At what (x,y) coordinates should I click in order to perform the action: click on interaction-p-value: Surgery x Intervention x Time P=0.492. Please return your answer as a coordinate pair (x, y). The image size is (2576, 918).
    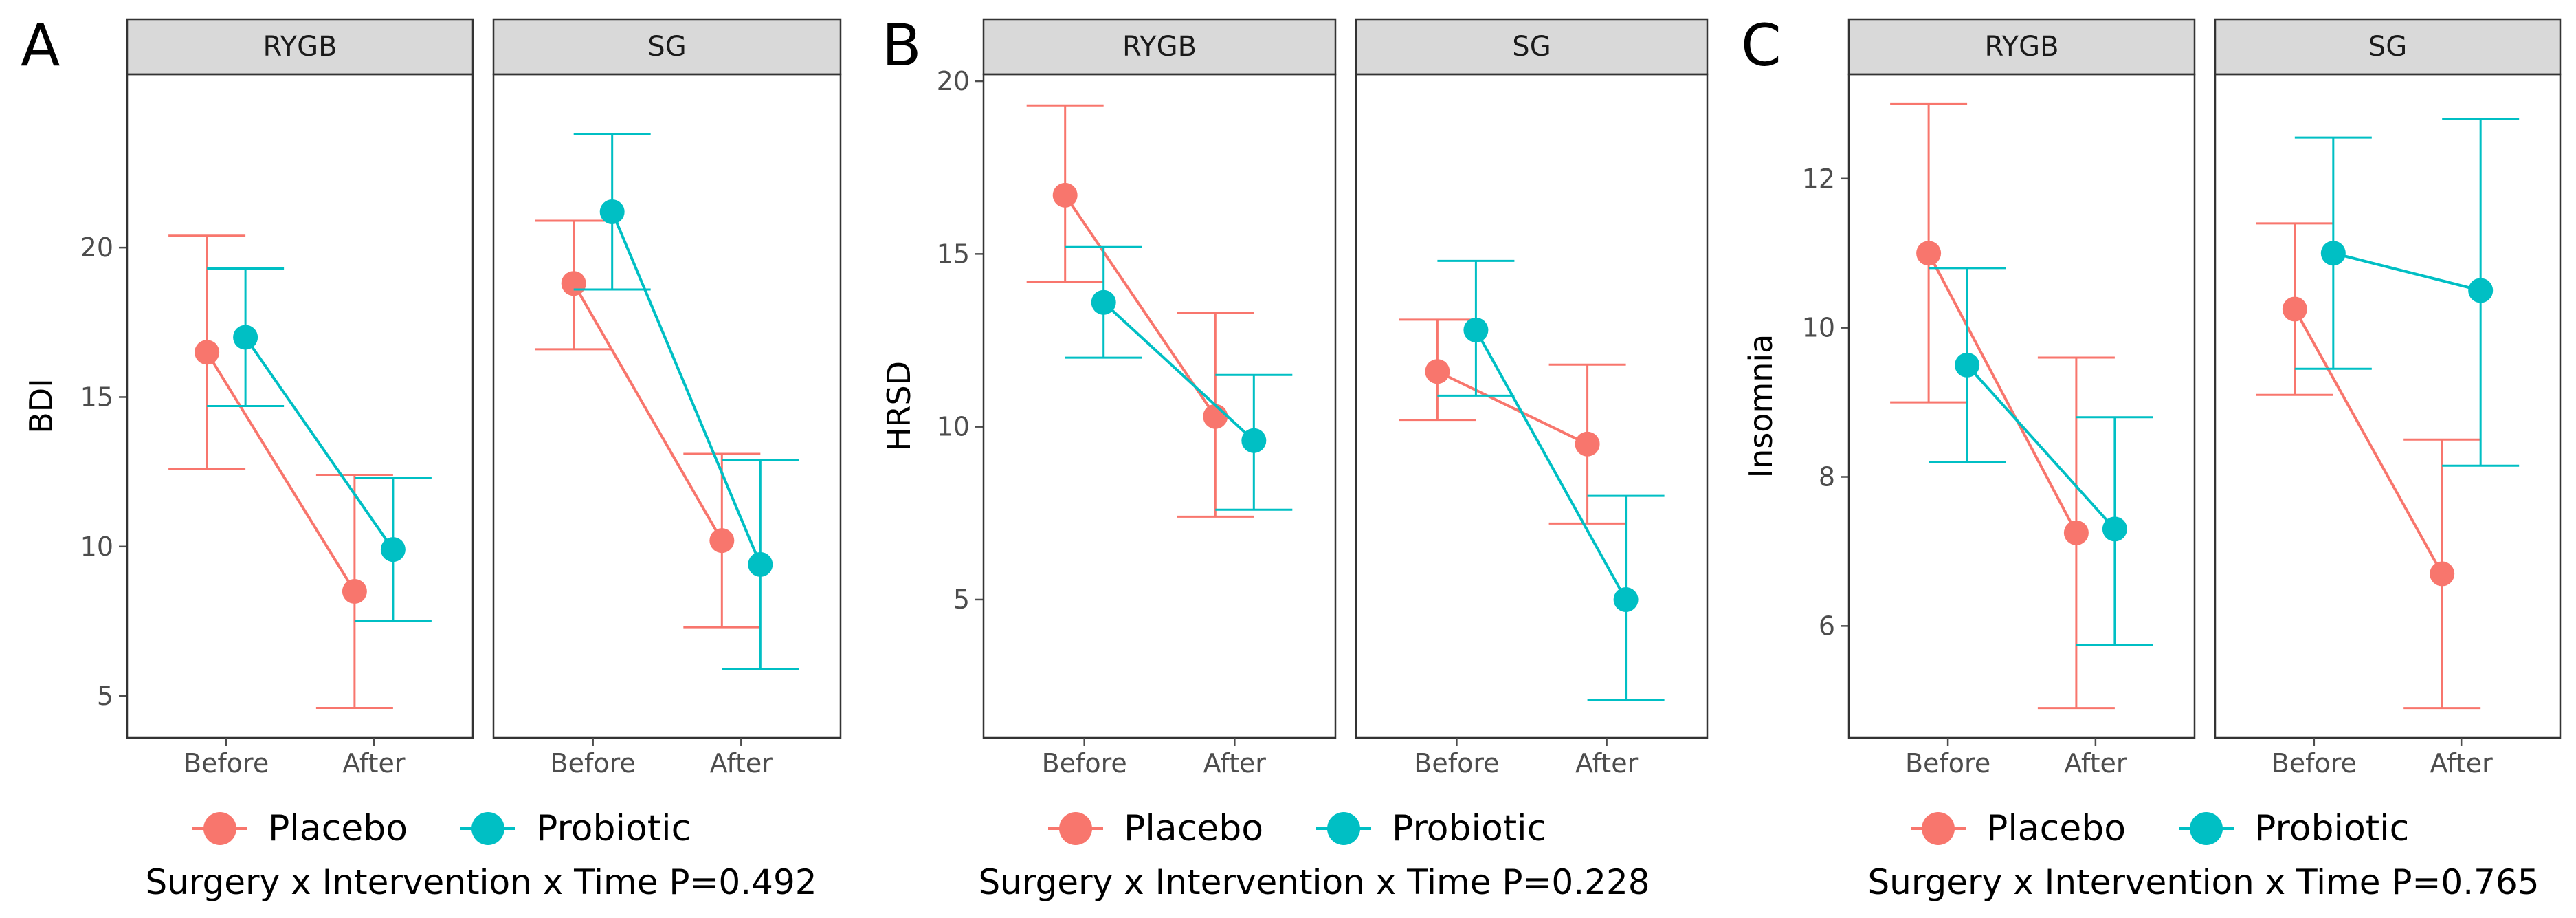
    Looking at the image, I should click on (481, 882).